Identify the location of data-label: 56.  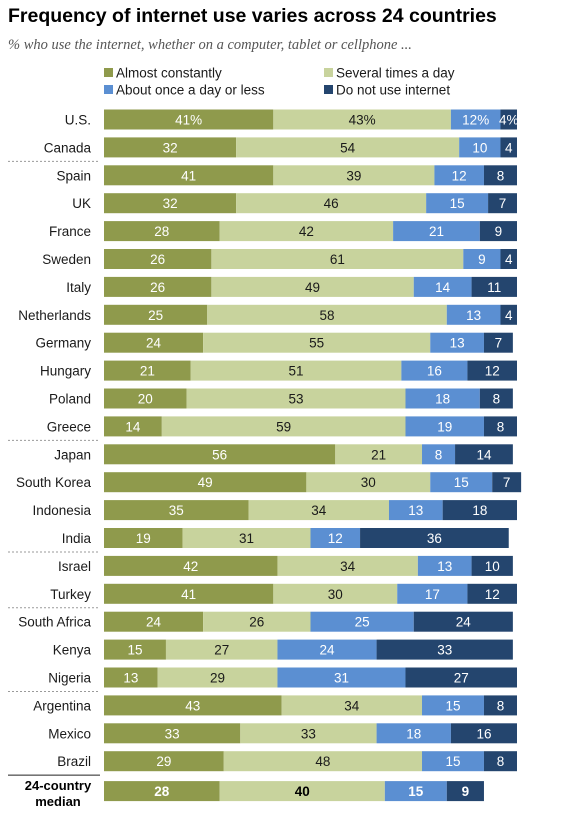
(219, 454).